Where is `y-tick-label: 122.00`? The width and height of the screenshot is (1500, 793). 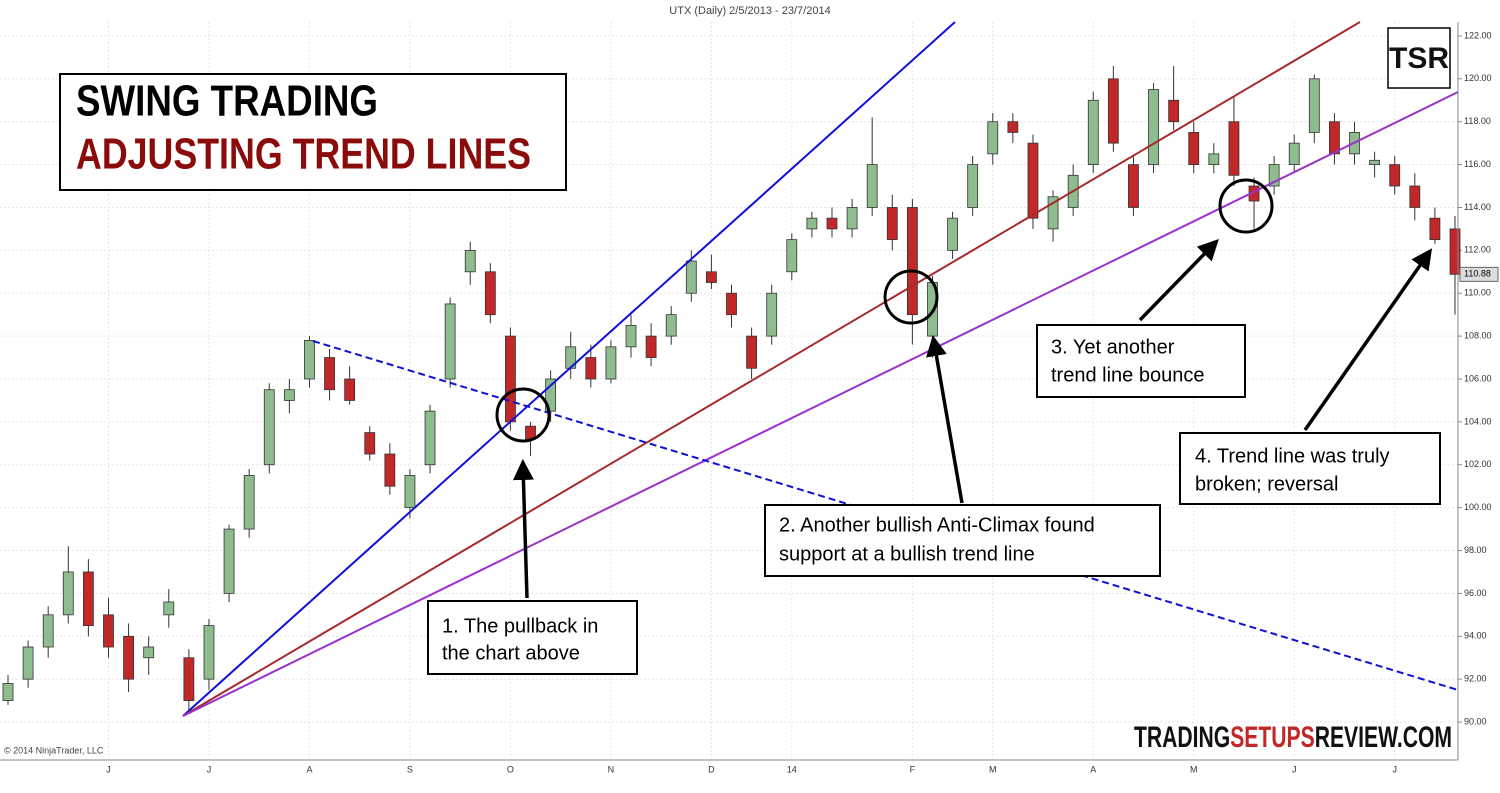 y-tick-label: 122.00 is located at coordinates (1478, 35).